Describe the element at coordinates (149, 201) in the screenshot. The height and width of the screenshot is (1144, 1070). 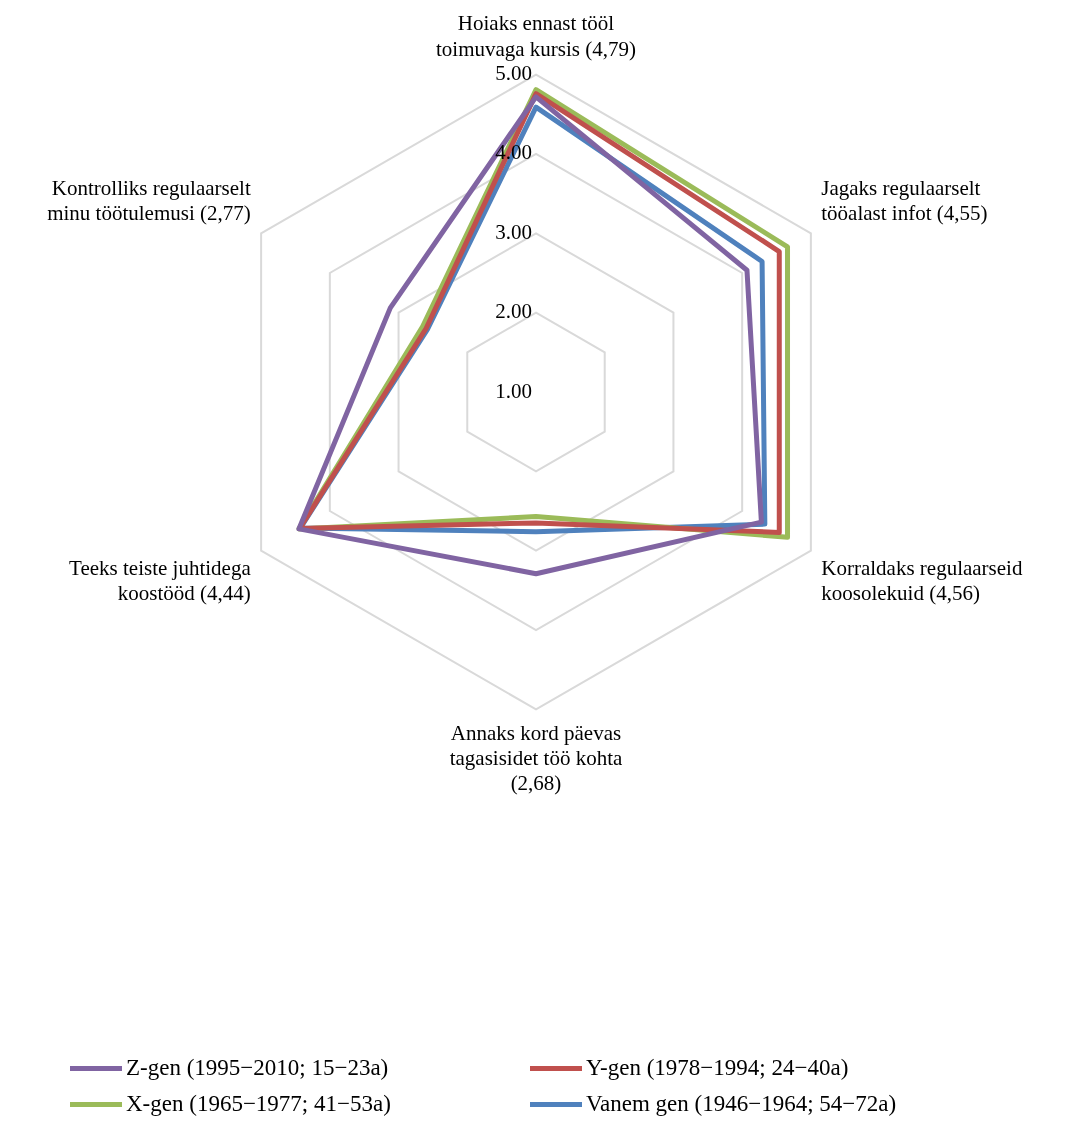
I see `spoke-label: Kontrolliks regulaarselt minu töötulemusi (2,77)` at that location.